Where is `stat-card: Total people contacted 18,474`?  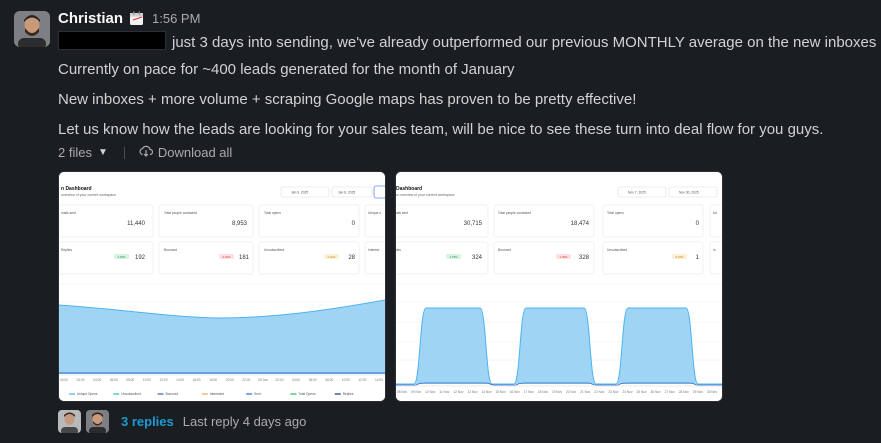 stat-card: Total people contacted 18,474 is located at coordinates (544, 221).